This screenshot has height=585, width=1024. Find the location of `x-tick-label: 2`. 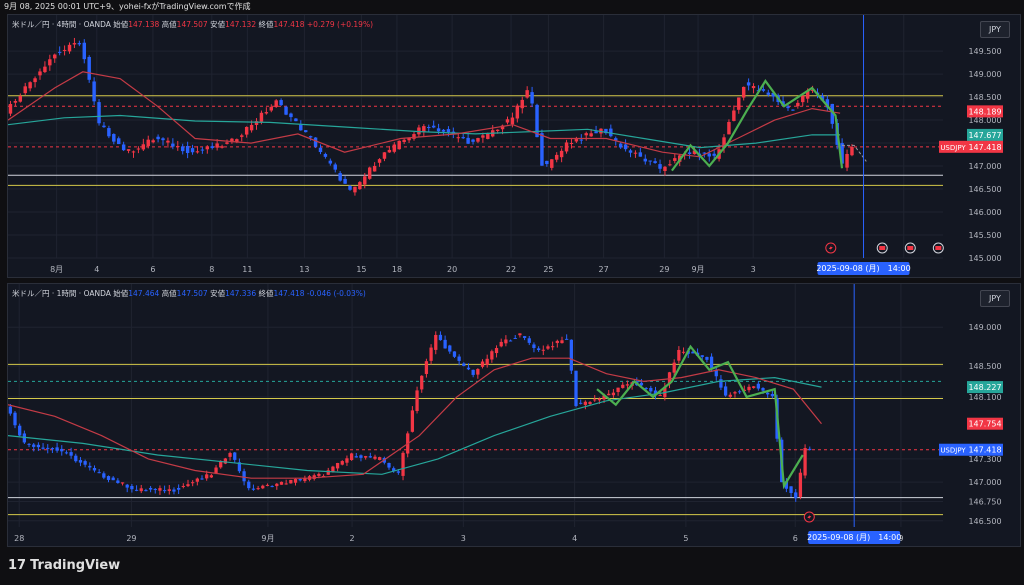

x-tick-label: 2 is located at coordinates (352, 538).